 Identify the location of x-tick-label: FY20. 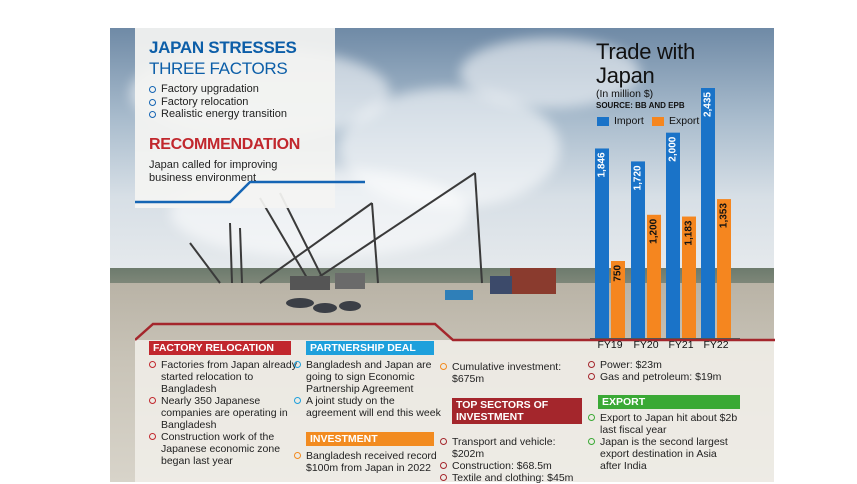
(645, 345).